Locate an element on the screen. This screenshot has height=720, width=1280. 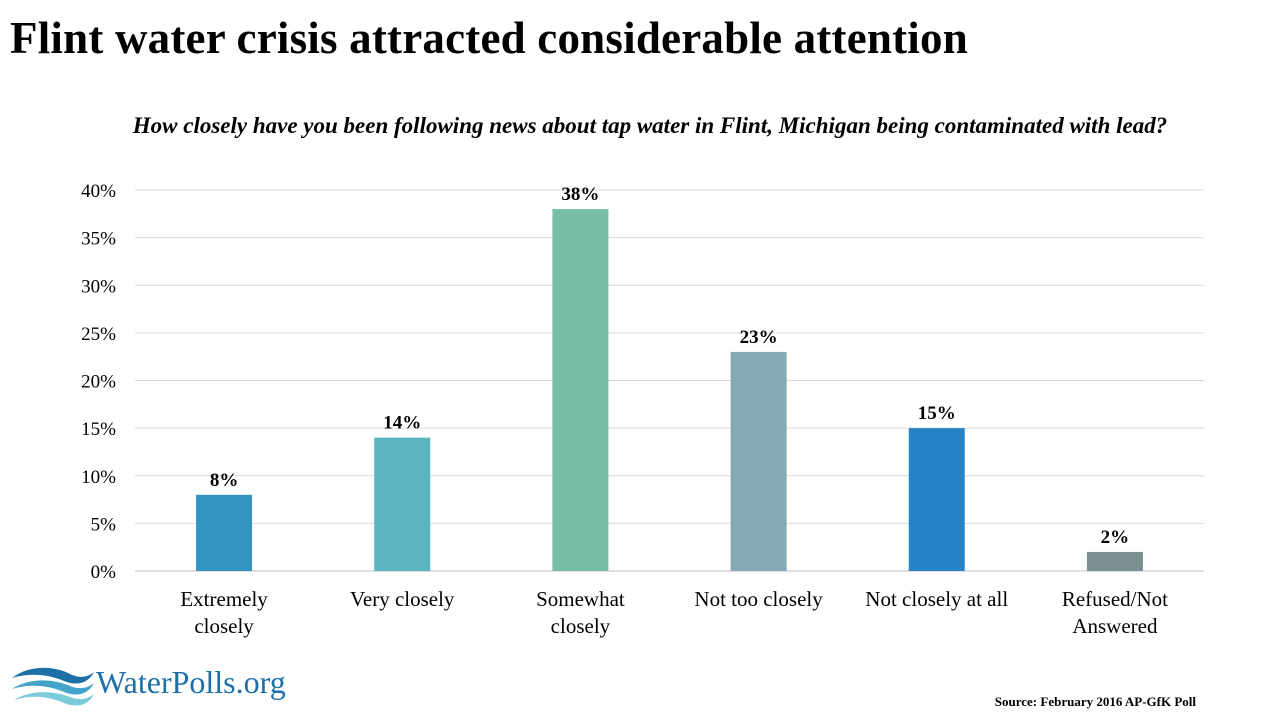
source-note: Source: February 2016 AP-GfK Poll is located at coordinates (1095, 701).